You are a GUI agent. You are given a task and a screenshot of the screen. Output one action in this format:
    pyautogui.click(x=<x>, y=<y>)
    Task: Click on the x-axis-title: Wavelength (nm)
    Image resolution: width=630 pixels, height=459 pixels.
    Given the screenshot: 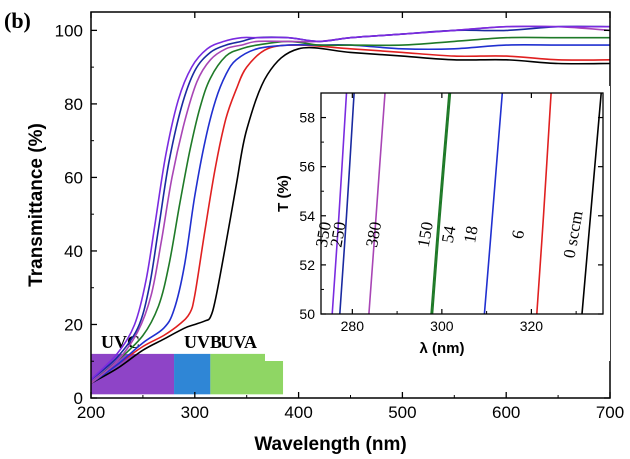 What is the action you would take?
    pyautogui.click(x=330, y=444)
    